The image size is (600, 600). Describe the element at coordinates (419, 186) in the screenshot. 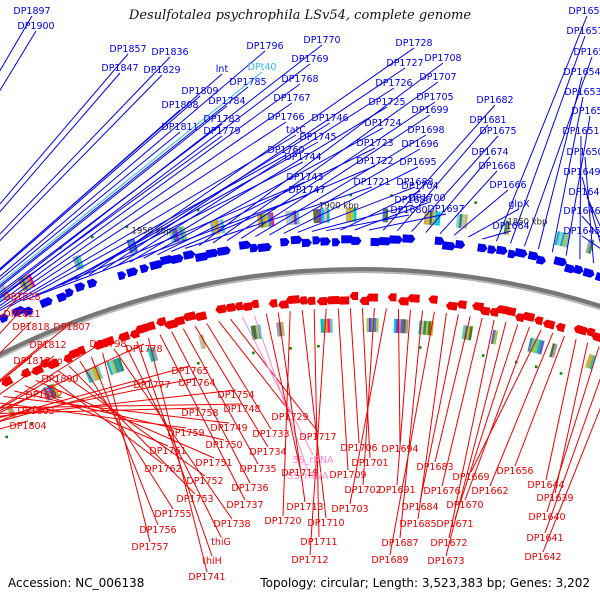

I see `forward-gene-label: DP1704` at that location.